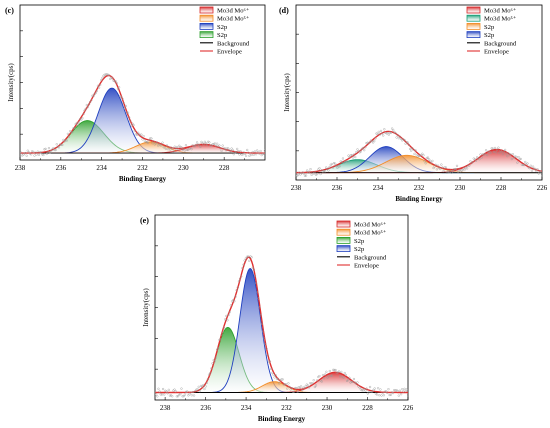  I want to click on x-tick-label: 226, so click(408, 408).